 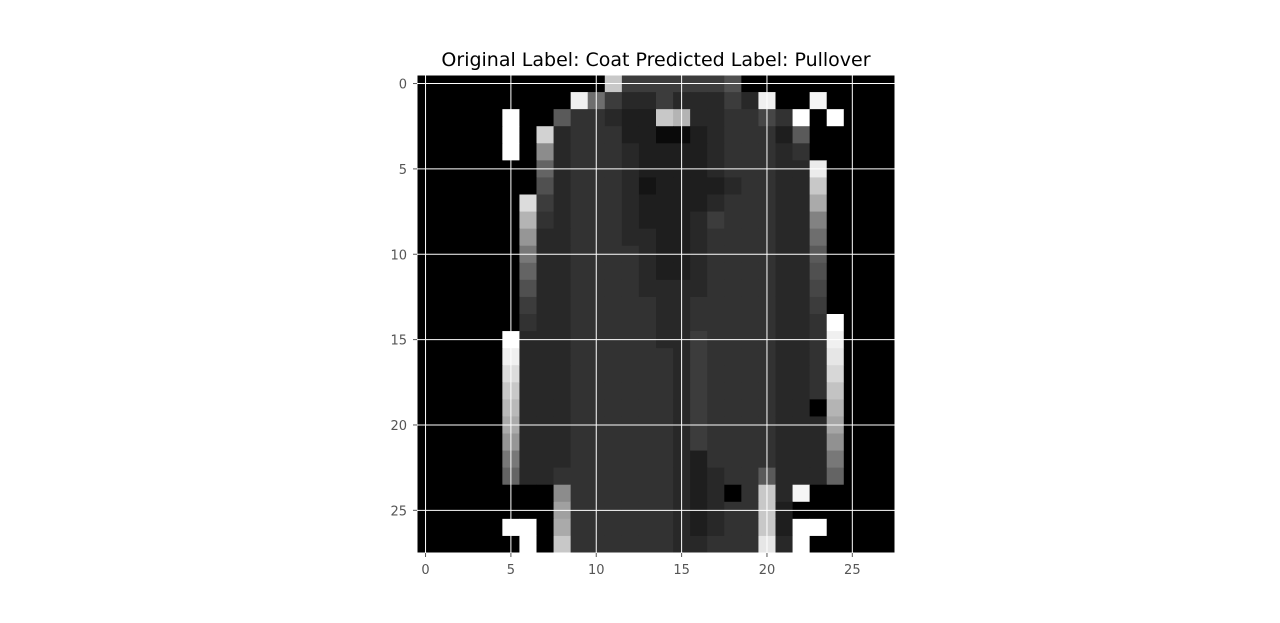 I want to click on y-tick-label: 15, so click(x=398, y=341).